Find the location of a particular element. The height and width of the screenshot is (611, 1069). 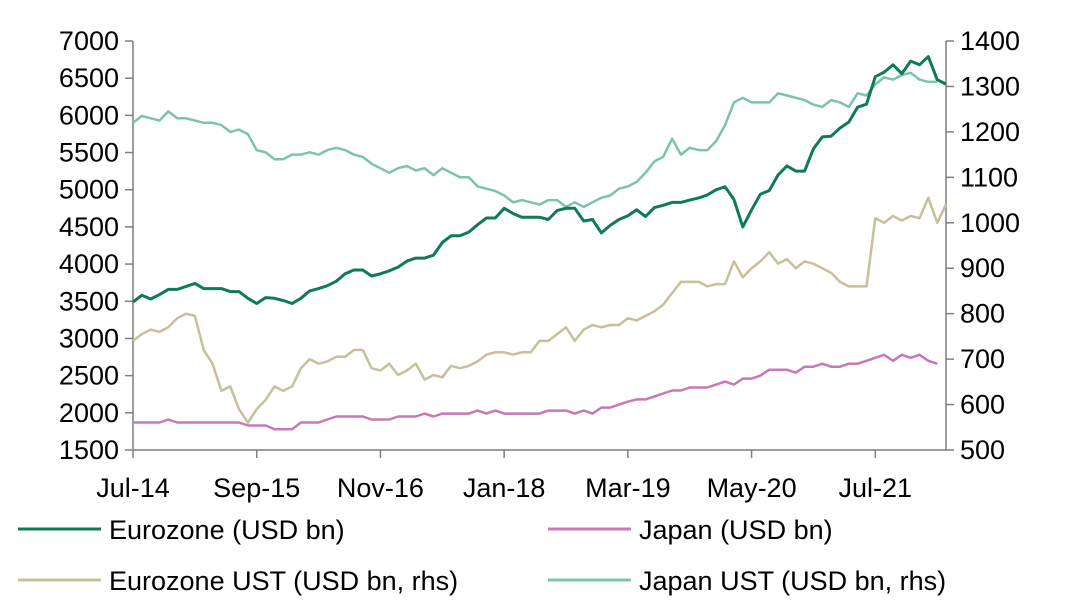

legend-item: Japan (USD bn) is located at coordinates (690, 530).